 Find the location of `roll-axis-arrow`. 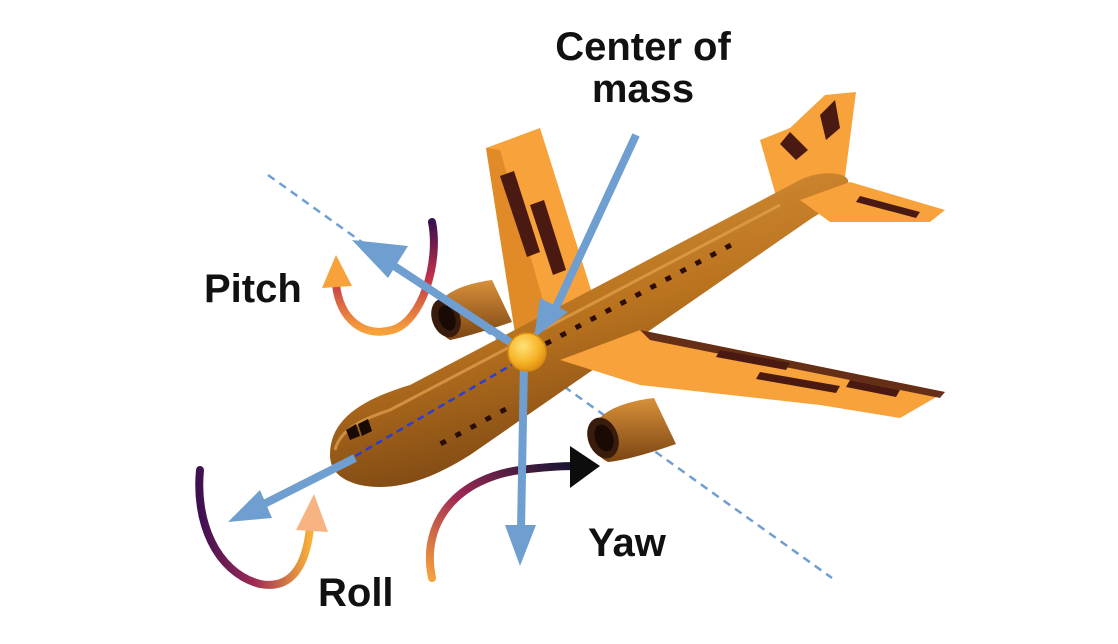

roll-axis-arrow is located at coordinates (292, 488).